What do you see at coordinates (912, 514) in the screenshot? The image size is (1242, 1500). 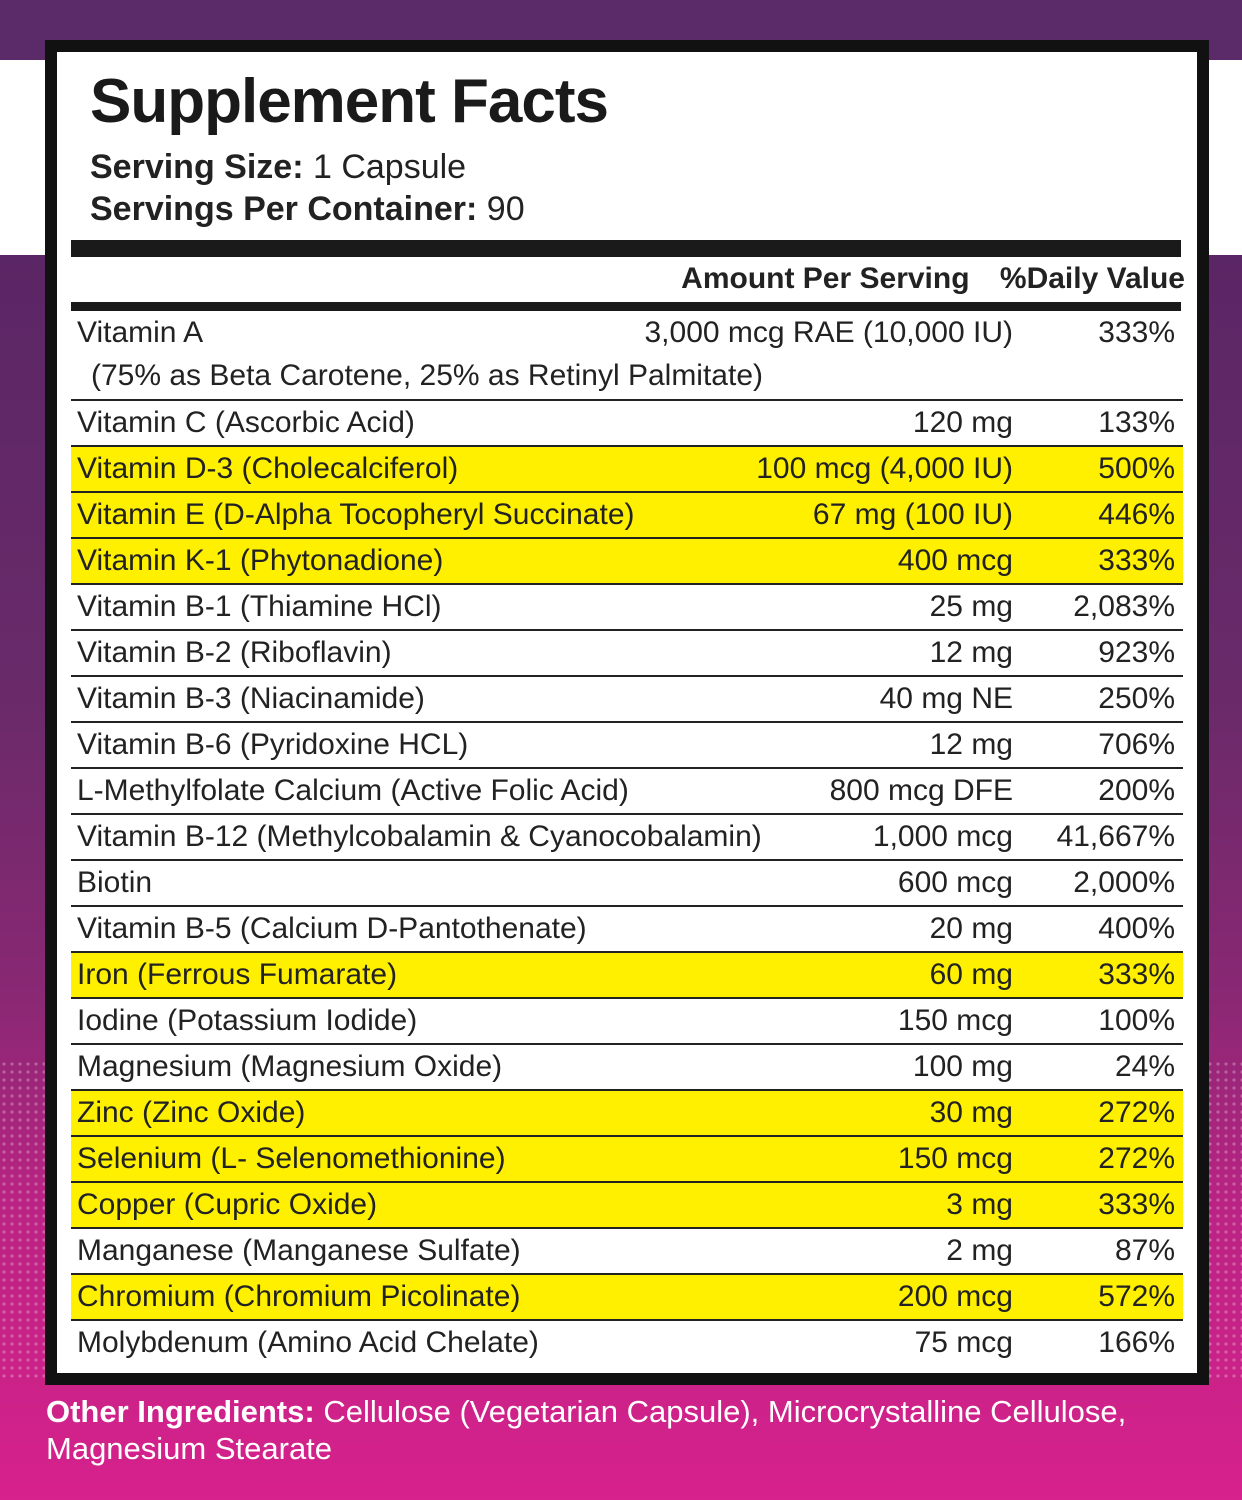 I see `nutrient-amount: 67 mg (100 IU)` at bounding box center [912, 514].